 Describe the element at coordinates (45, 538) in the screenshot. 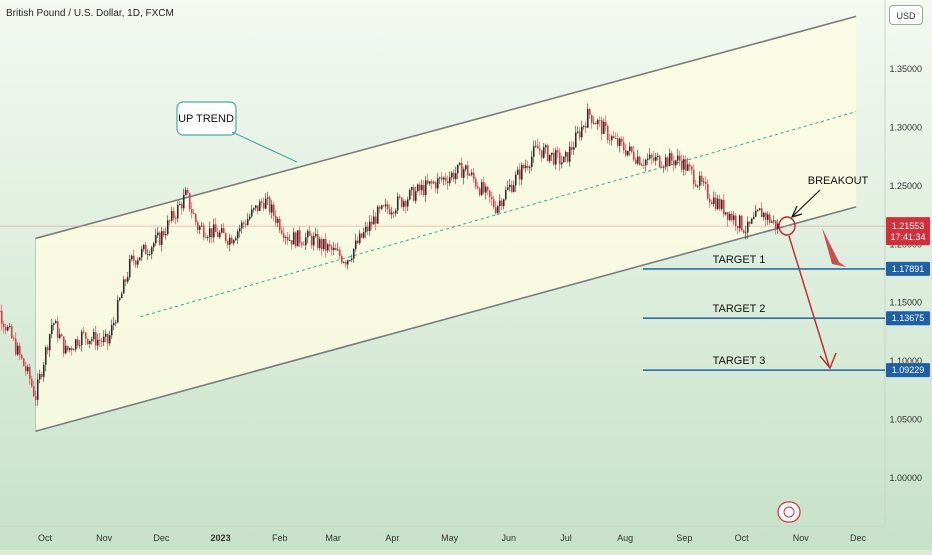

I see `x-tick-label: Oct` at that location.